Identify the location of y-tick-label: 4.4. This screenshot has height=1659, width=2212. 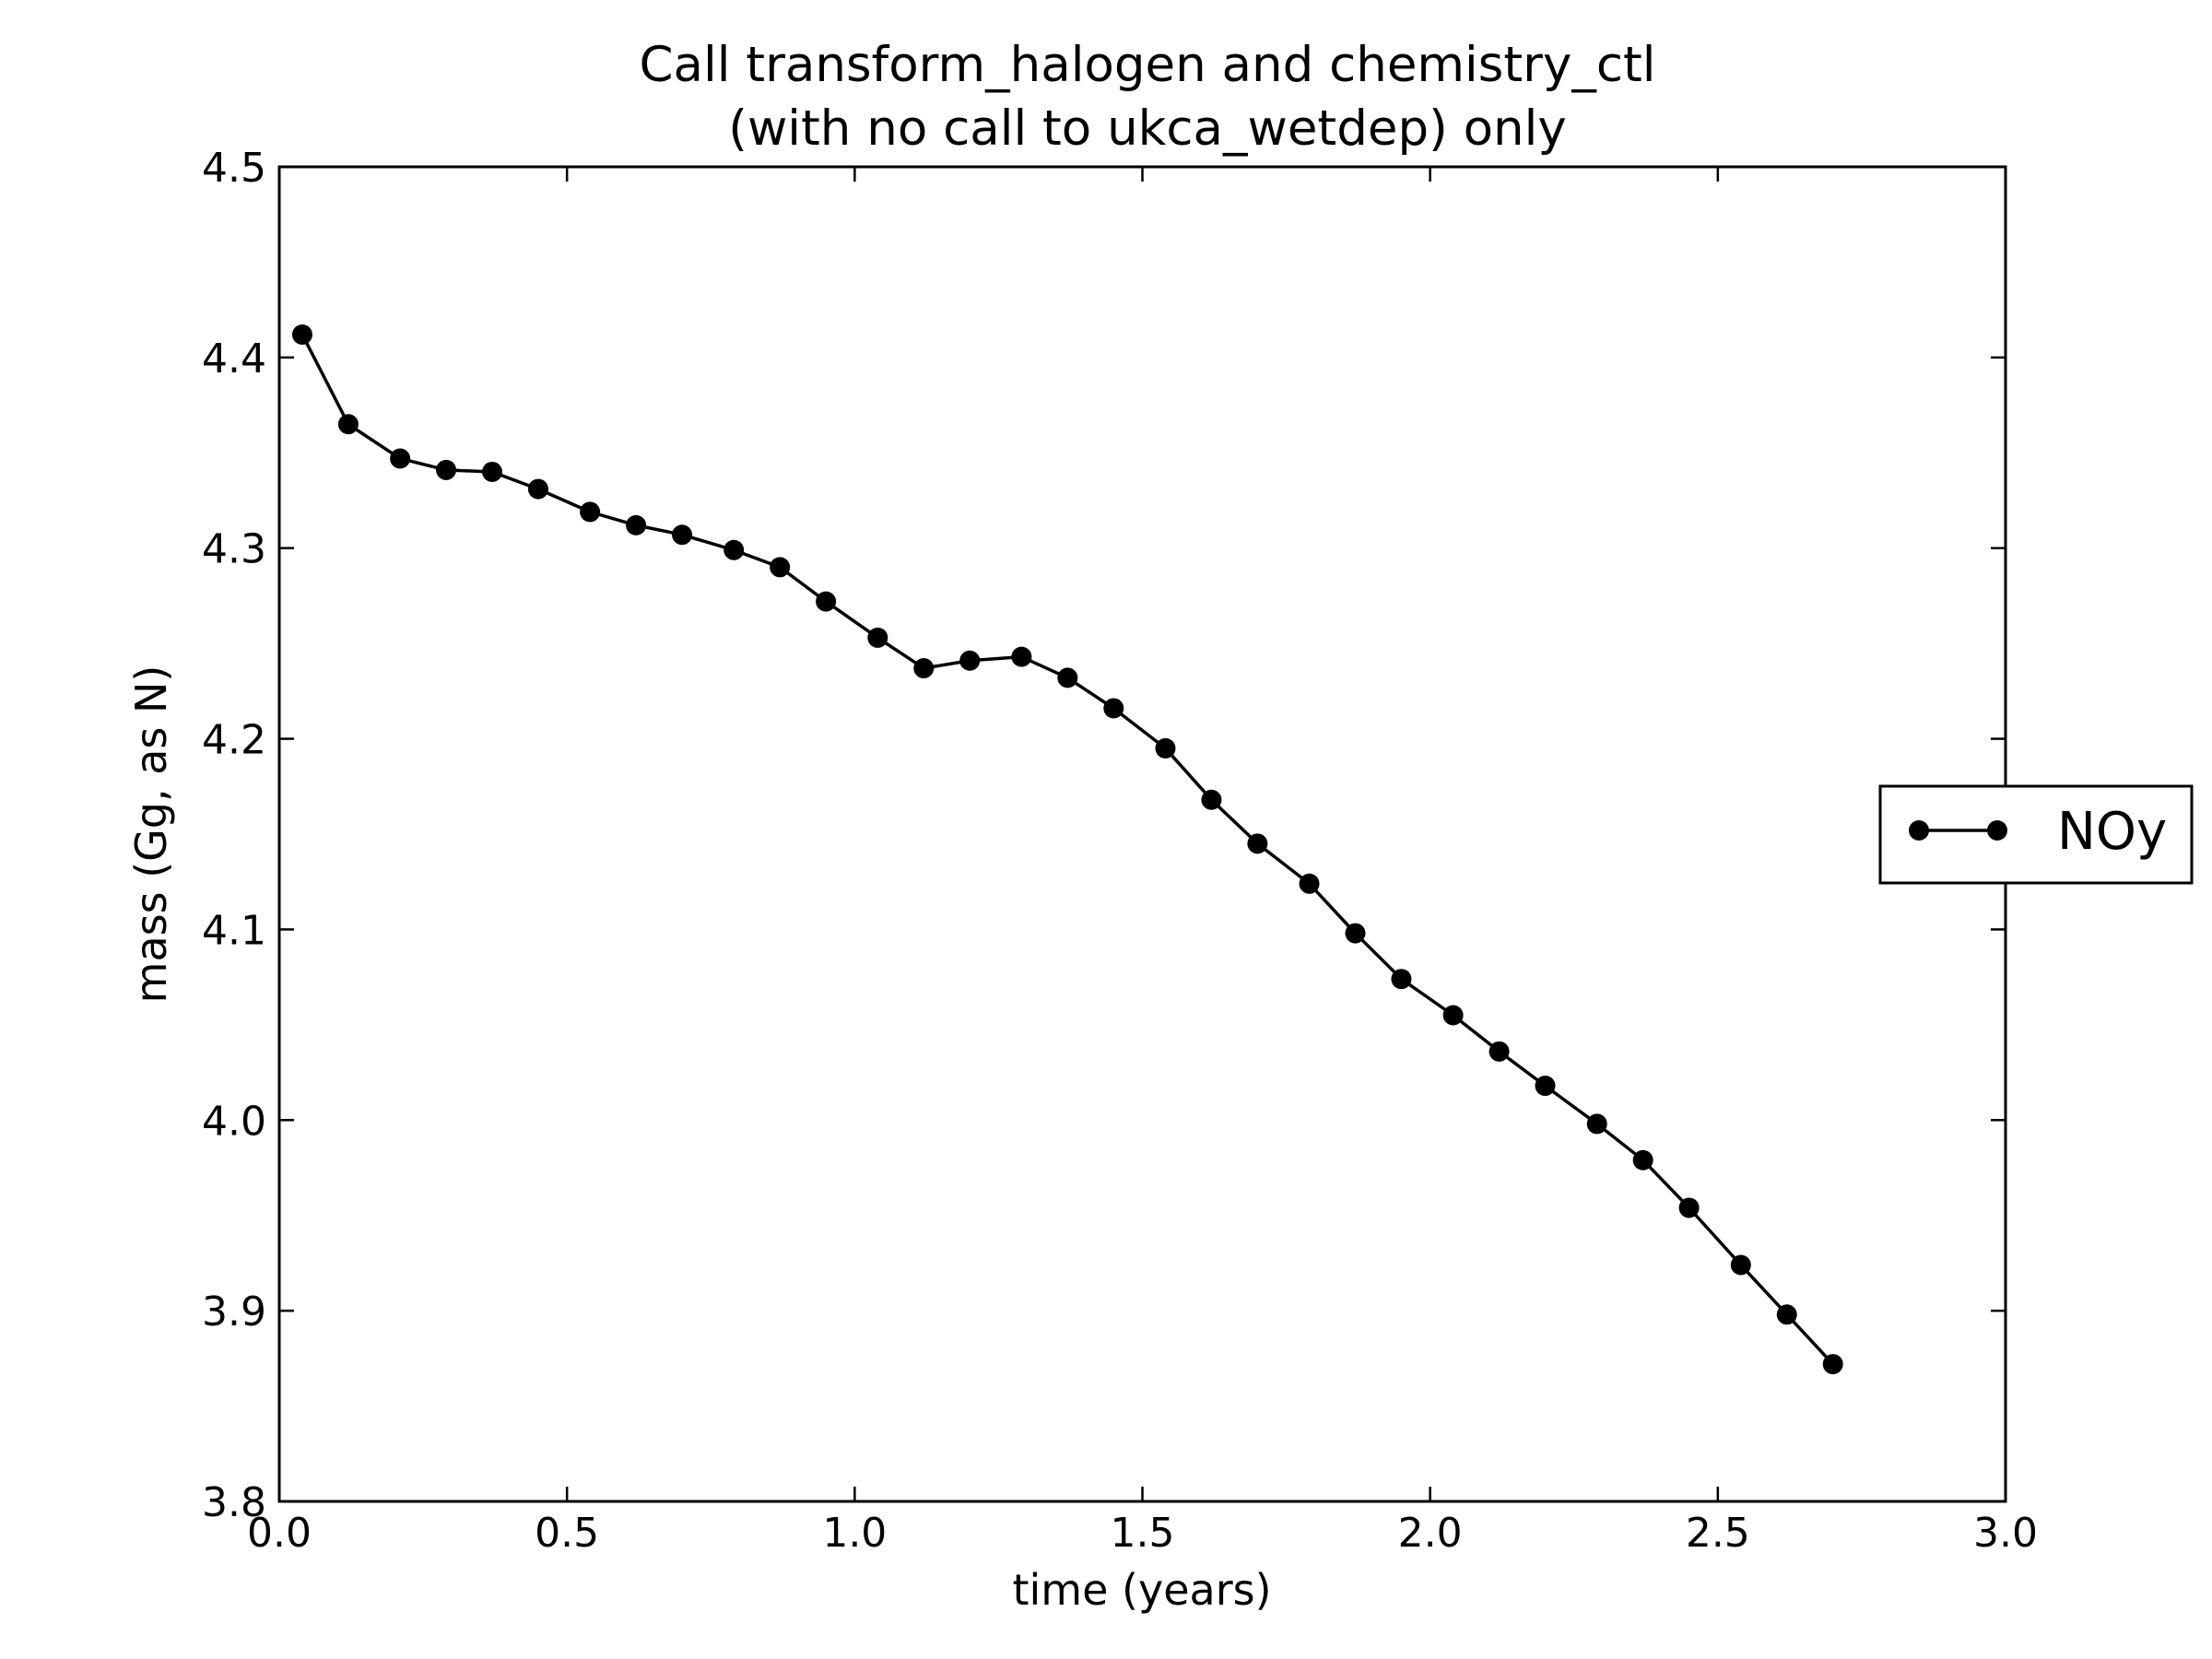
(234, 358).